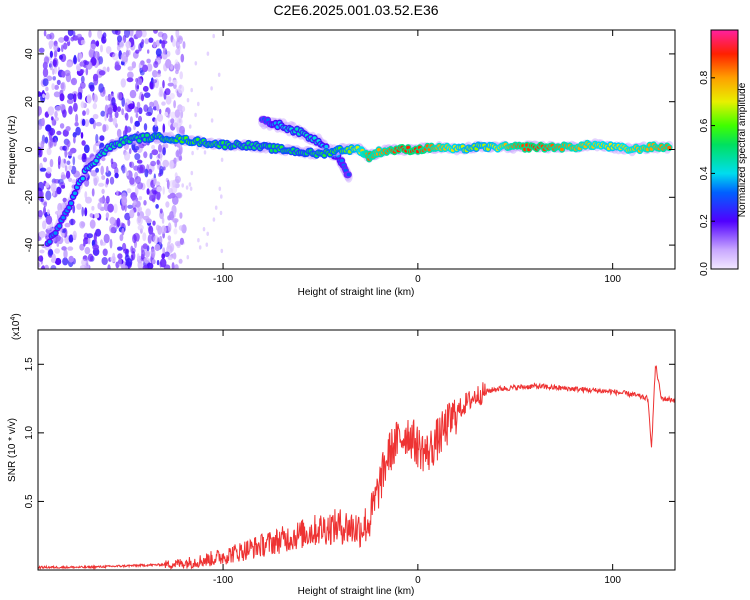 This screenshot has height=600, width=750. Describe the element at coordinates (704, 221) in the screenshot. I see `colorbar-tick-label: 0.2` at that location.